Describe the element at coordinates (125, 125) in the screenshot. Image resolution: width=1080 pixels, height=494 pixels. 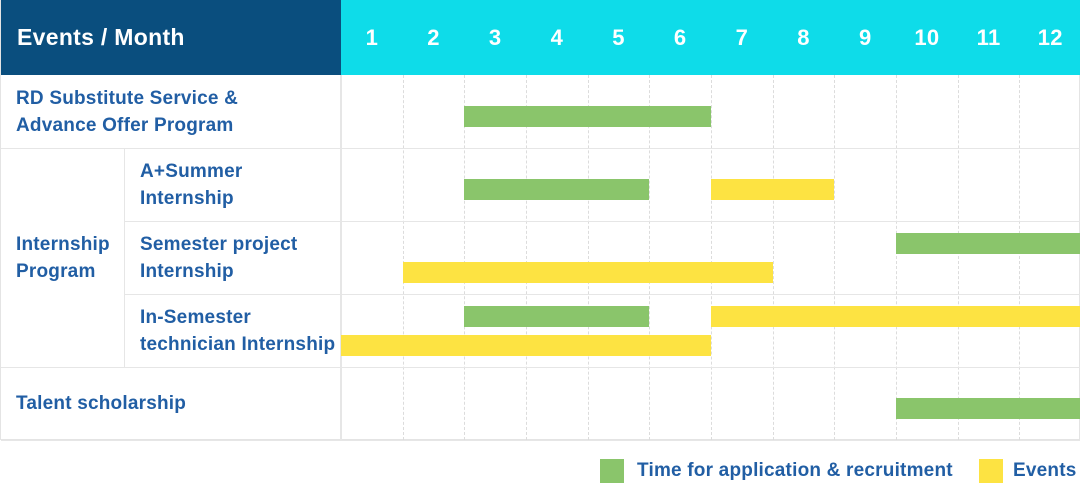
I see `row-label-line: Advance Offer Program` at that location.